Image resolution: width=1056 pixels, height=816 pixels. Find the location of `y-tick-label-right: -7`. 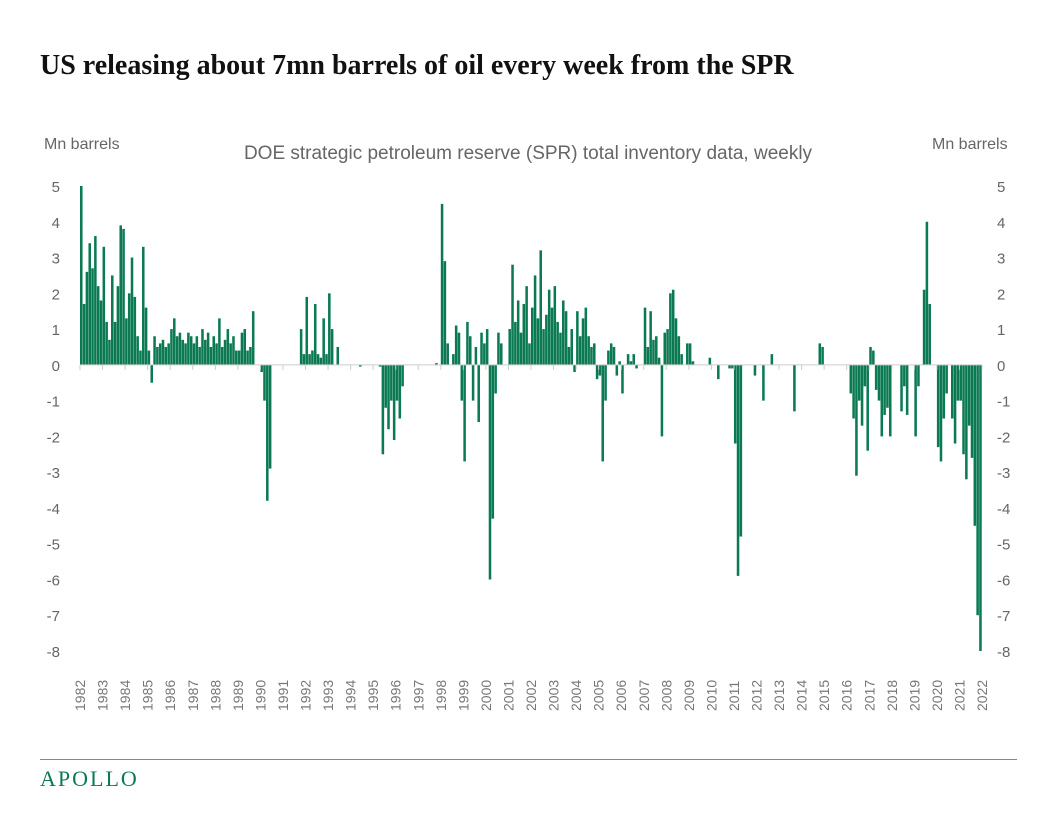

y-tick-label-right: -7 is located at coordinates (1003, 616).